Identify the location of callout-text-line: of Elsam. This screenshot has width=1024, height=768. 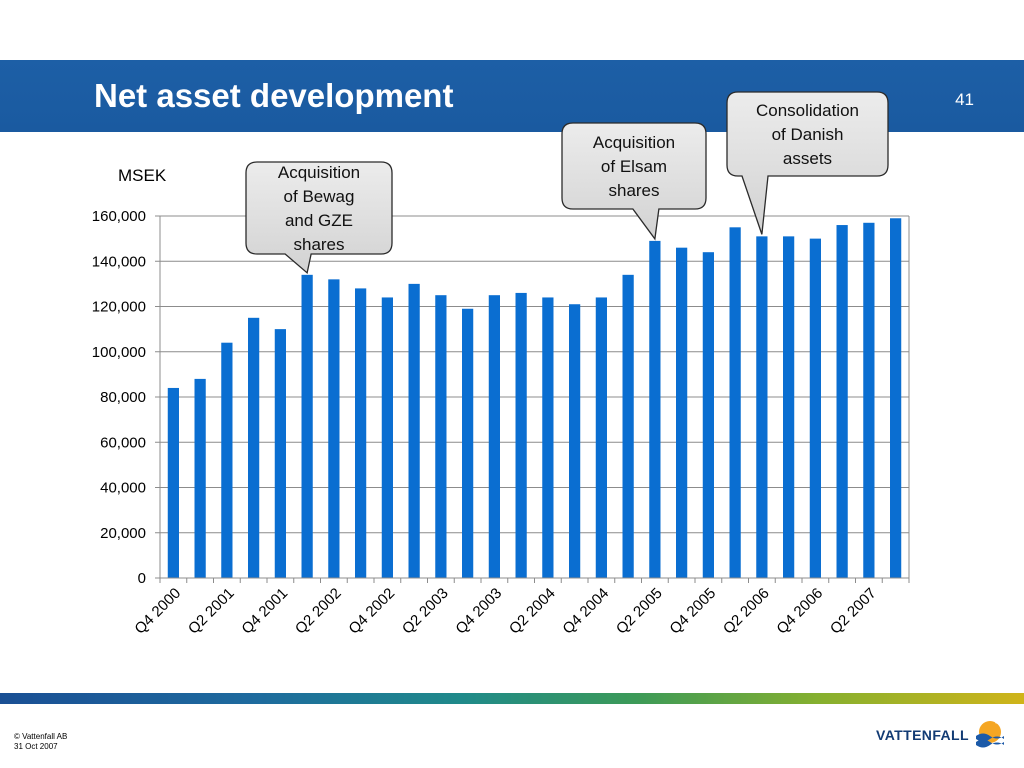
(634, 166).